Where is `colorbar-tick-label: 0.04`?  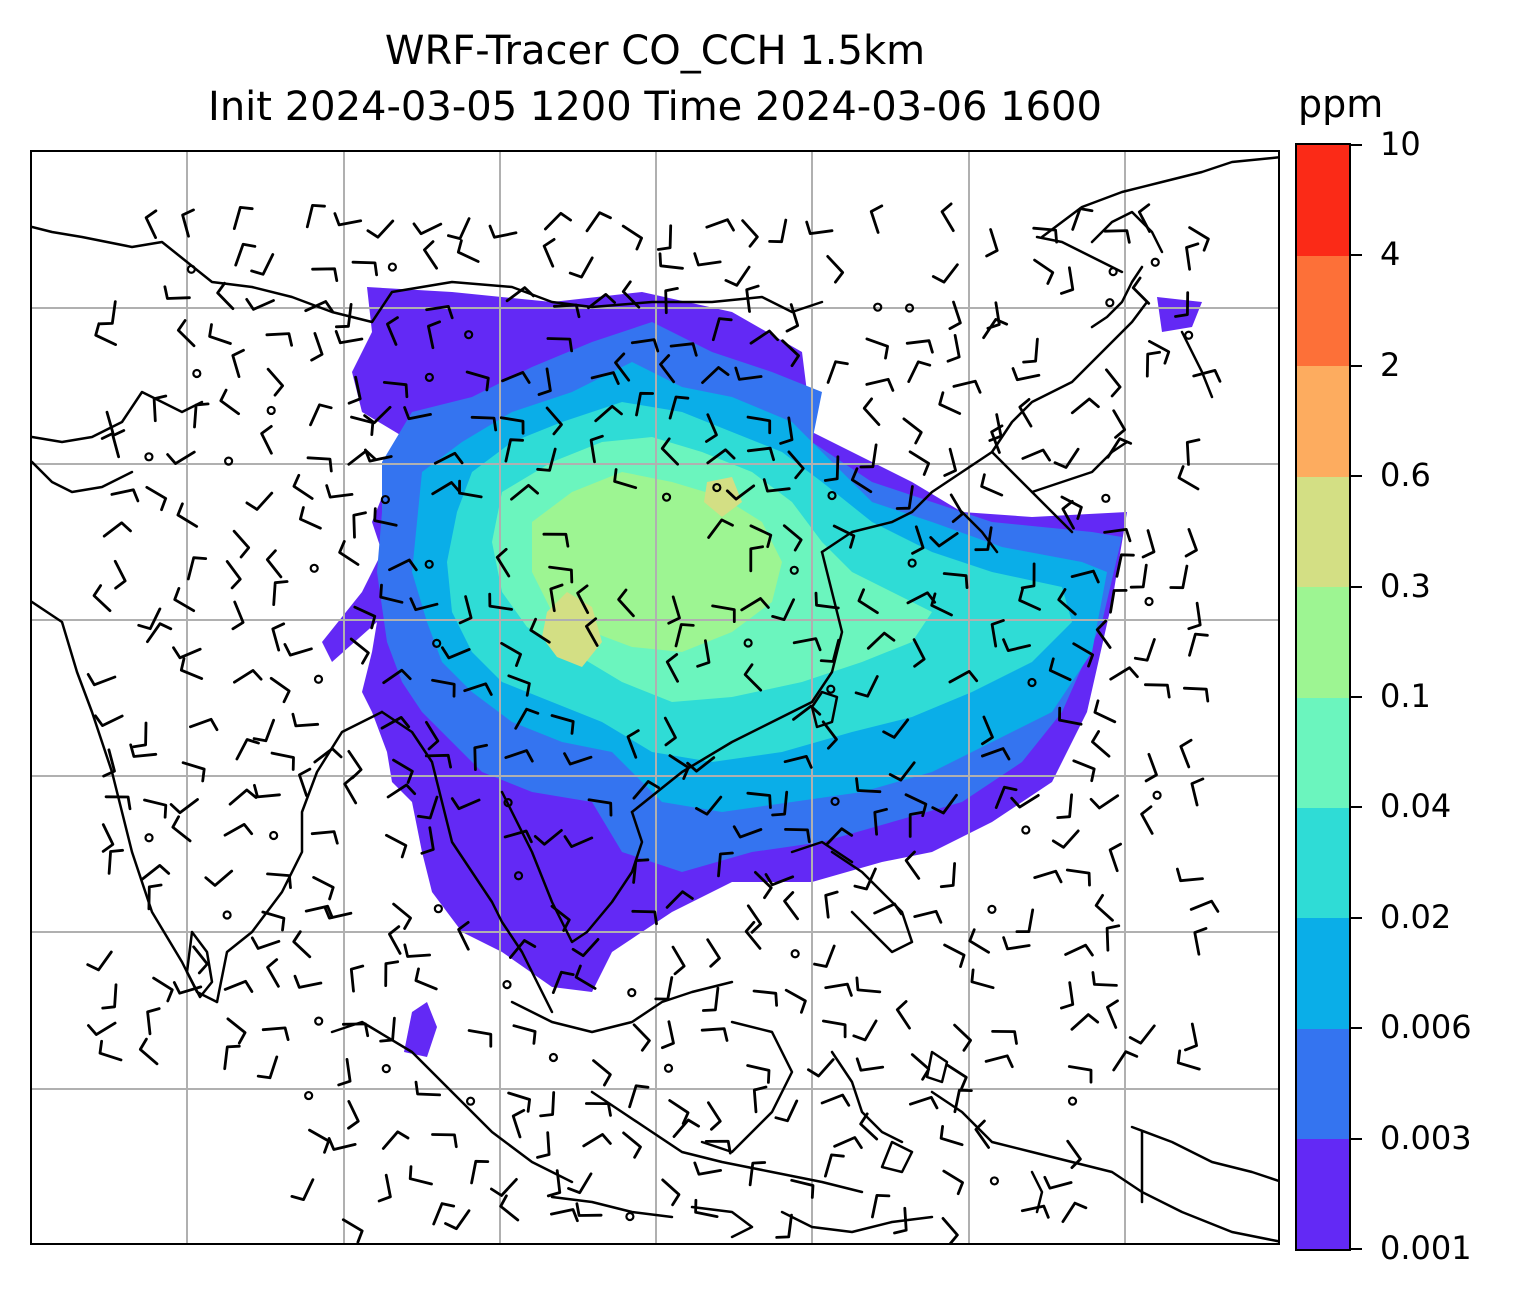
colorbar-tick-label: 0.04 is located at coordinates (1416, 806).